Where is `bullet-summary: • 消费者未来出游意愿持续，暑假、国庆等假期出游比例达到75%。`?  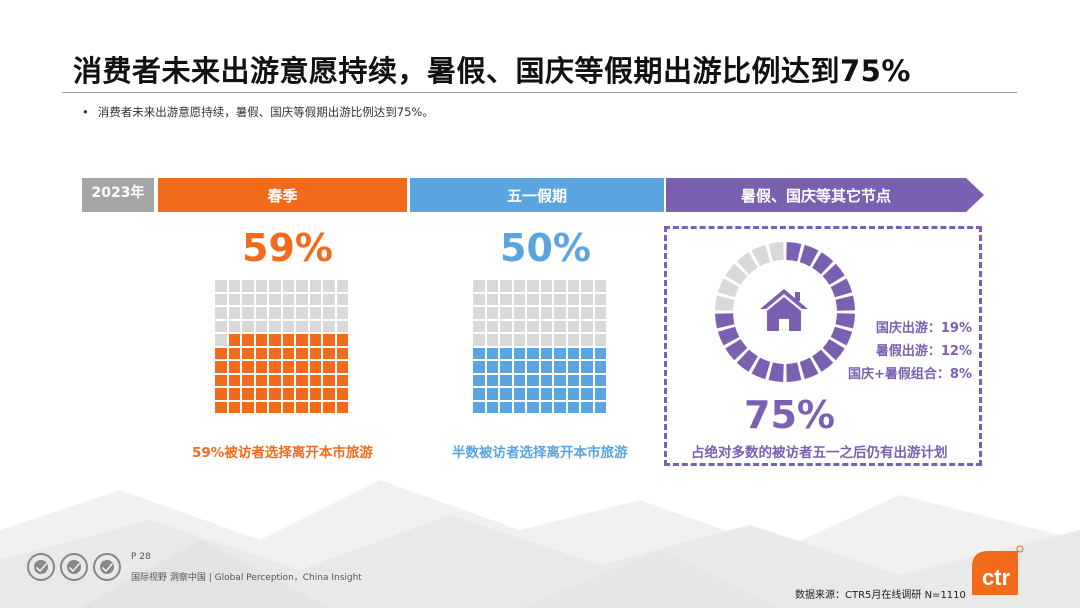 bullet-summary: • 消费者未来出游意愿持续，暑假、国庆等假期出游比例达到75%。 is located at coordinates (258, 112).